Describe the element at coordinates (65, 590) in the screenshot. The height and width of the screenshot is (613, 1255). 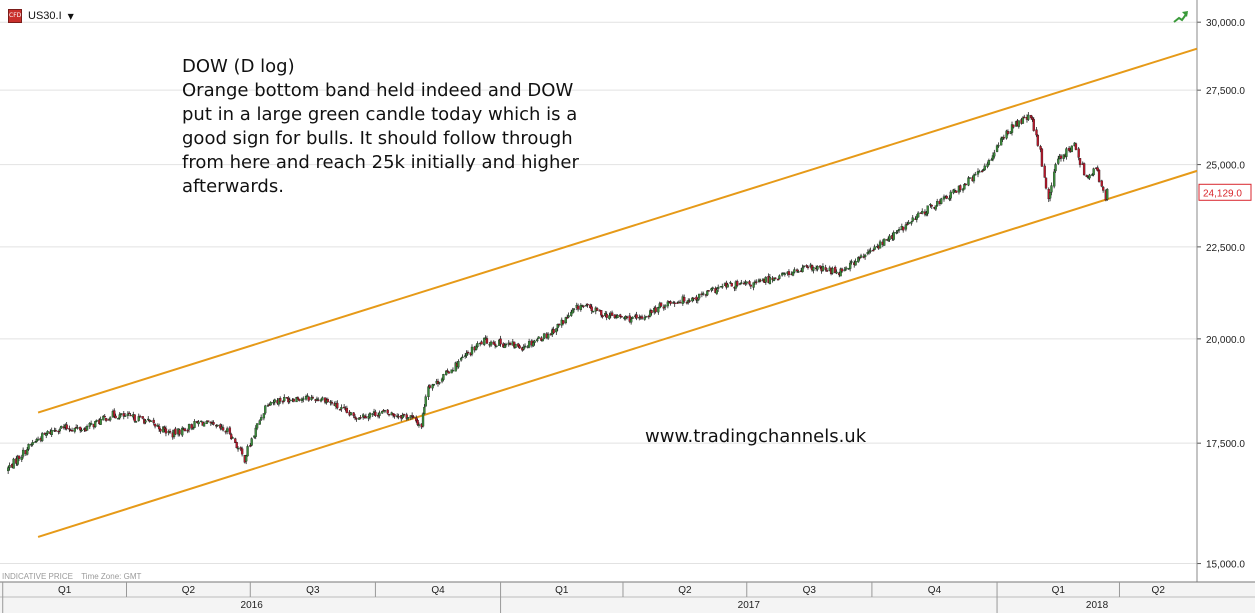
I see `quarter-label: Q1` at that location.